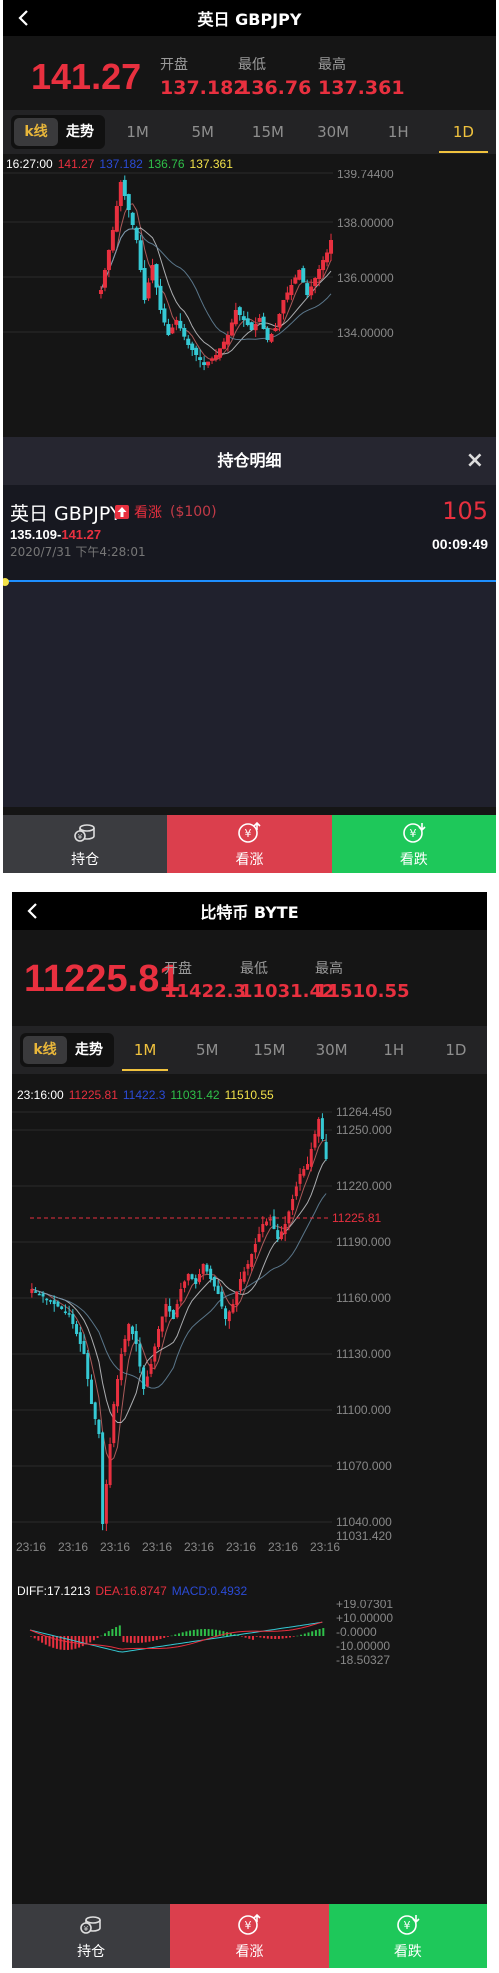 This screenshot has height=1973, width=499. I want to click on macd-tick-label: -0.0000, so click(356, 1632).